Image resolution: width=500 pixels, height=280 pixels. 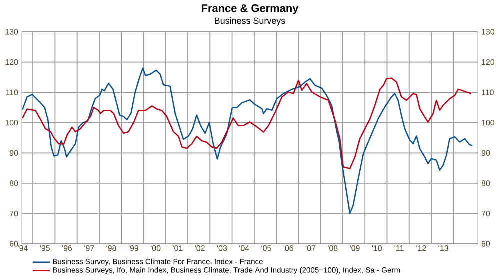 I want to click on chart-subtitle: Business Surveys, so click(x=250, y=22).